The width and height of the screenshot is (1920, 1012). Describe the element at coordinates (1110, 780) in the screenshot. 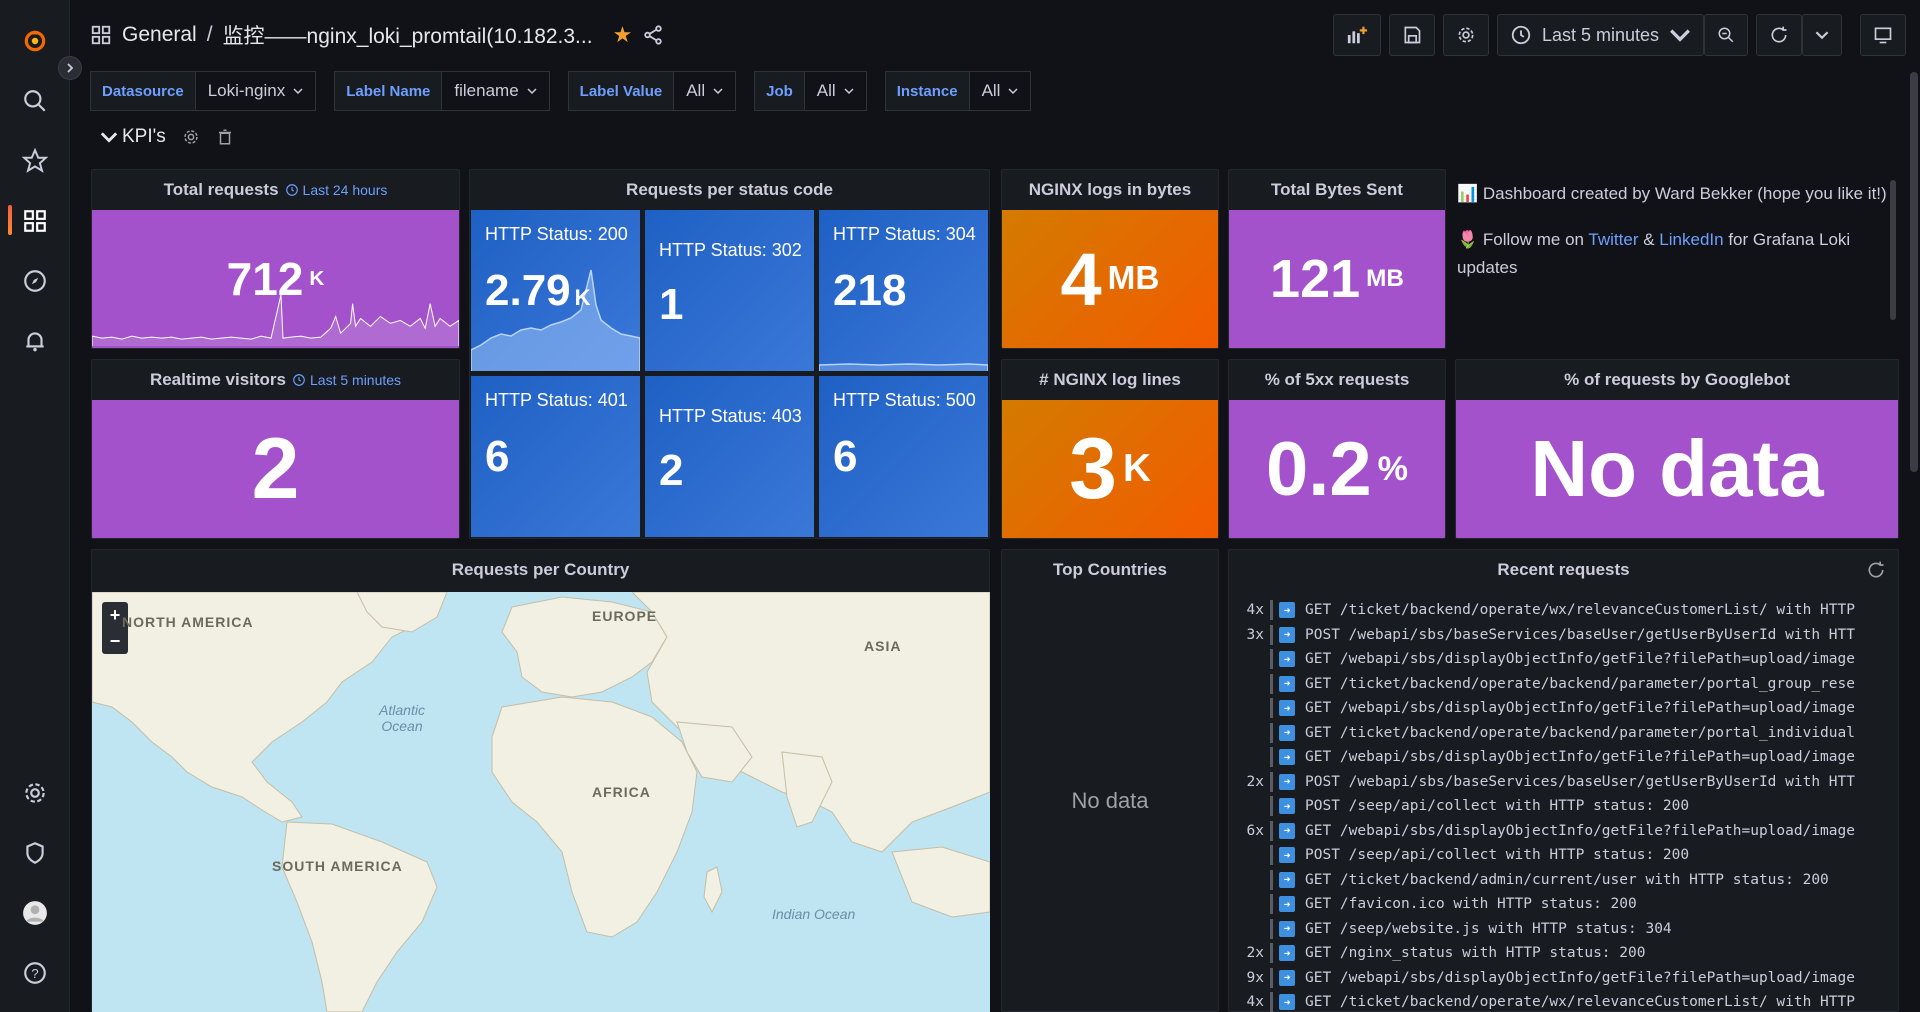

I see `panel-top-countries: Top Countries No data` at that location.